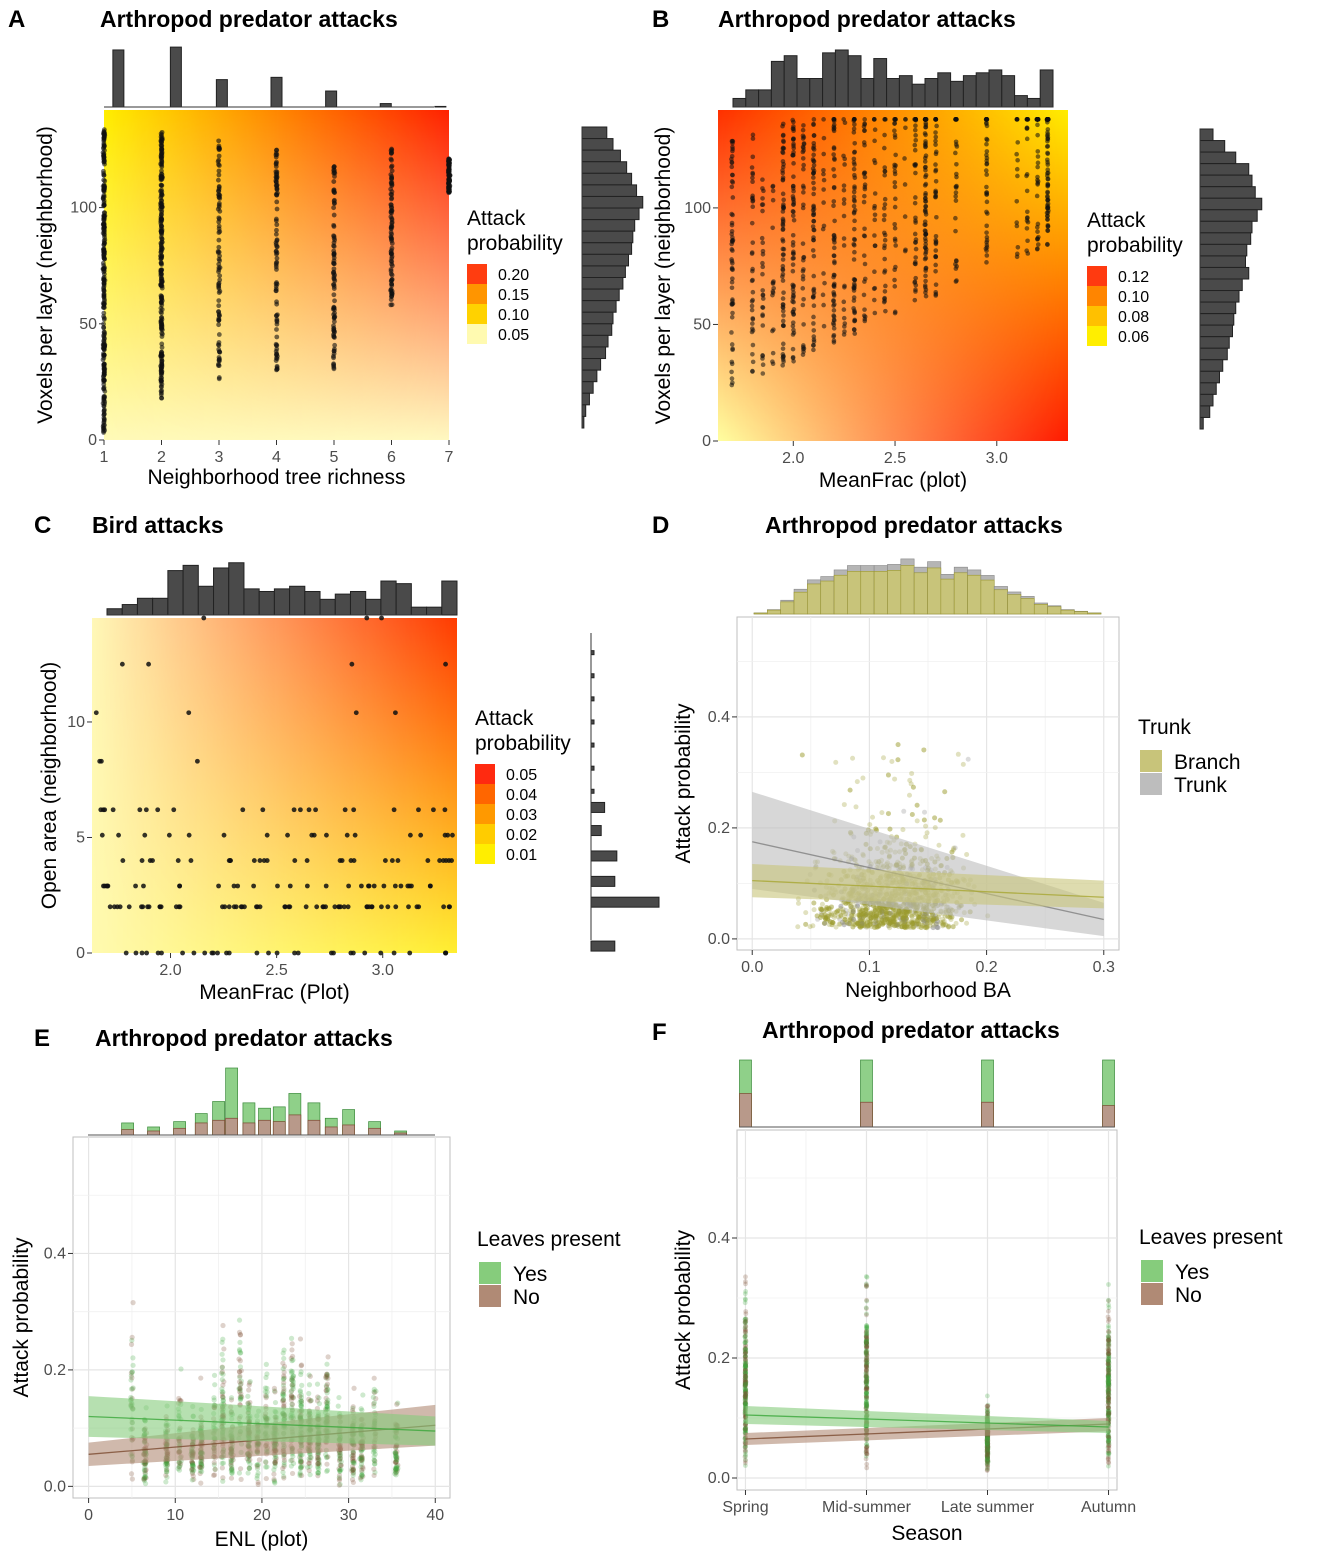 Image resolution: width=1323 pixels, height=1561 pixels. I want to click on legend-title: Trunk, so click(1164, 727).